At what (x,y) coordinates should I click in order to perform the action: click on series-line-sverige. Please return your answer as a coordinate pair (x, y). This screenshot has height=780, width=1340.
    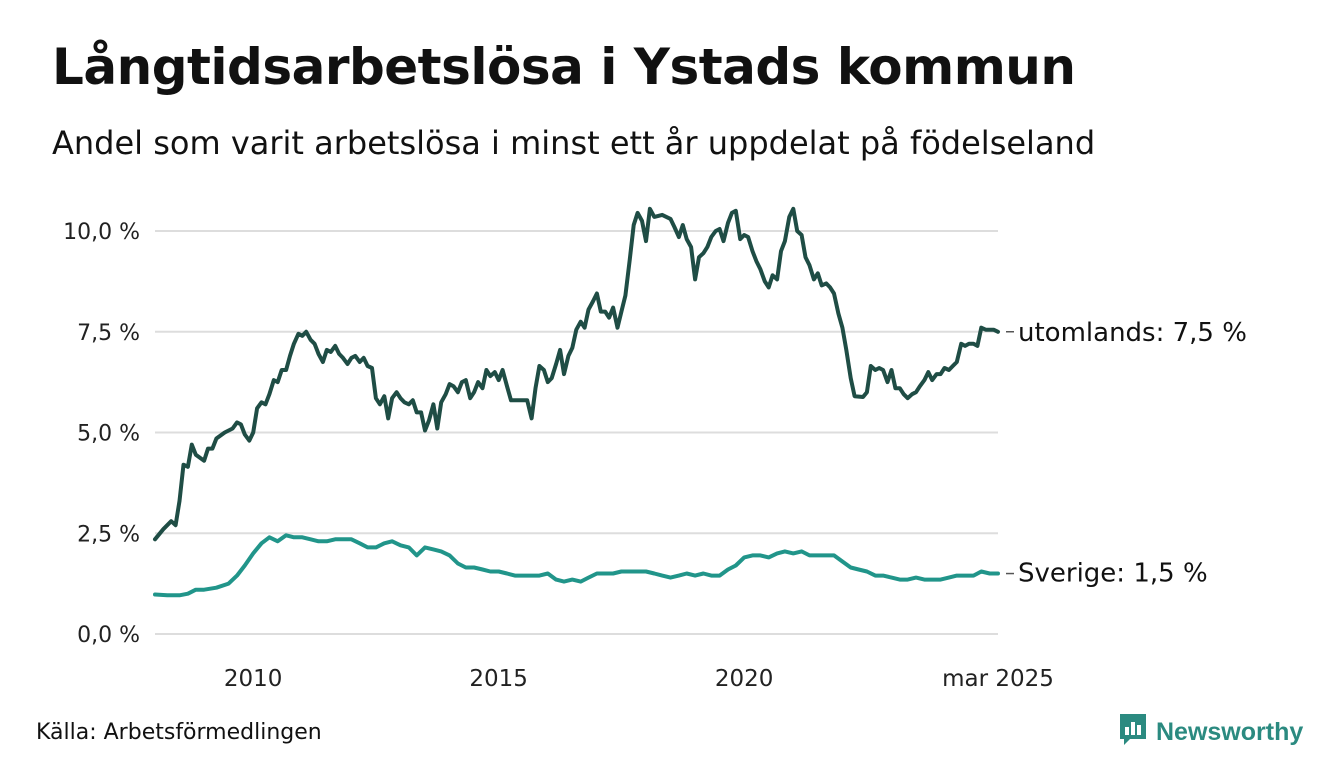
    Looking at the image, I should click on (576, 565).